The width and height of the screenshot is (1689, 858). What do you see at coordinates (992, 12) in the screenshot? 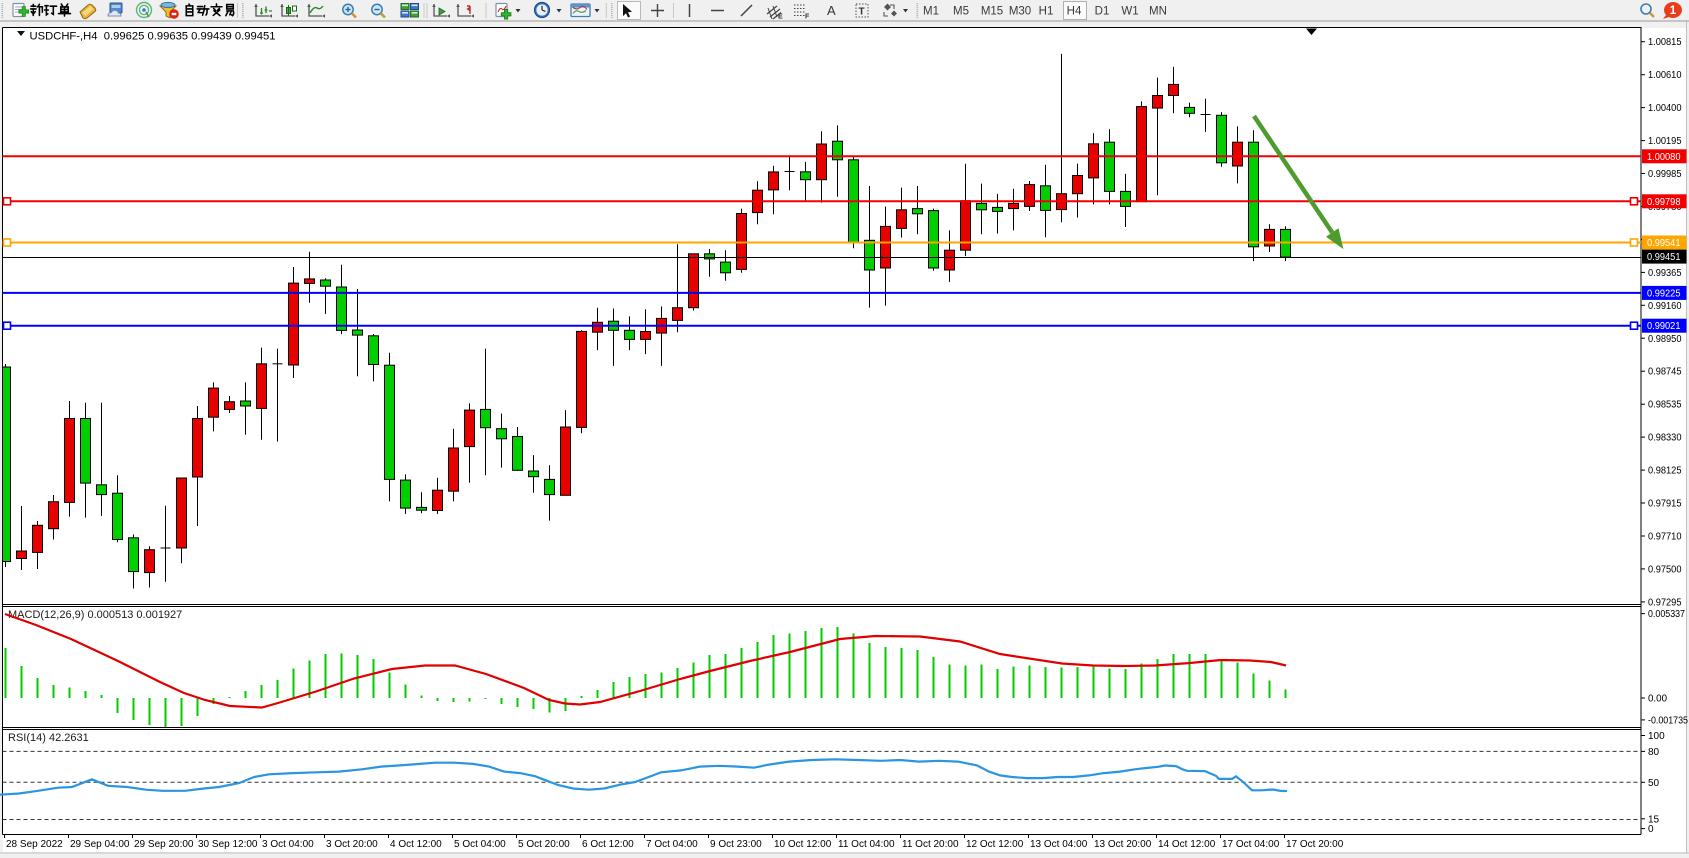
I see `svg-text: M15` at bounding box center [992, 12].